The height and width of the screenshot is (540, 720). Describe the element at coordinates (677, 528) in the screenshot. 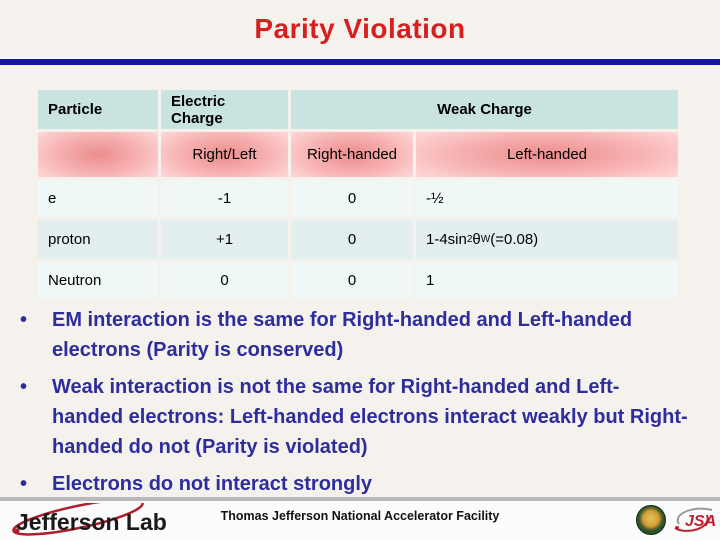

I see `jsa-dot-icon` at that location.